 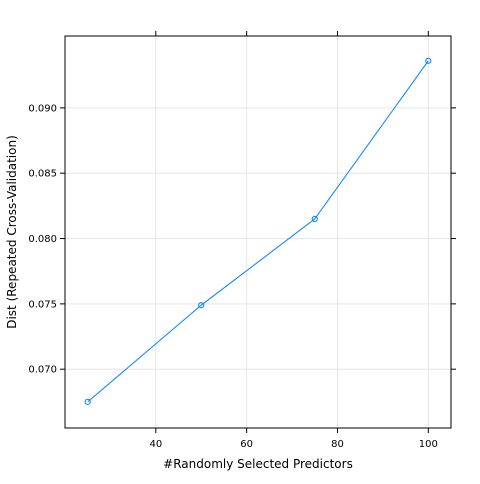 I want to click on y-tick-label: 0.075, so click(x=42, y=304).